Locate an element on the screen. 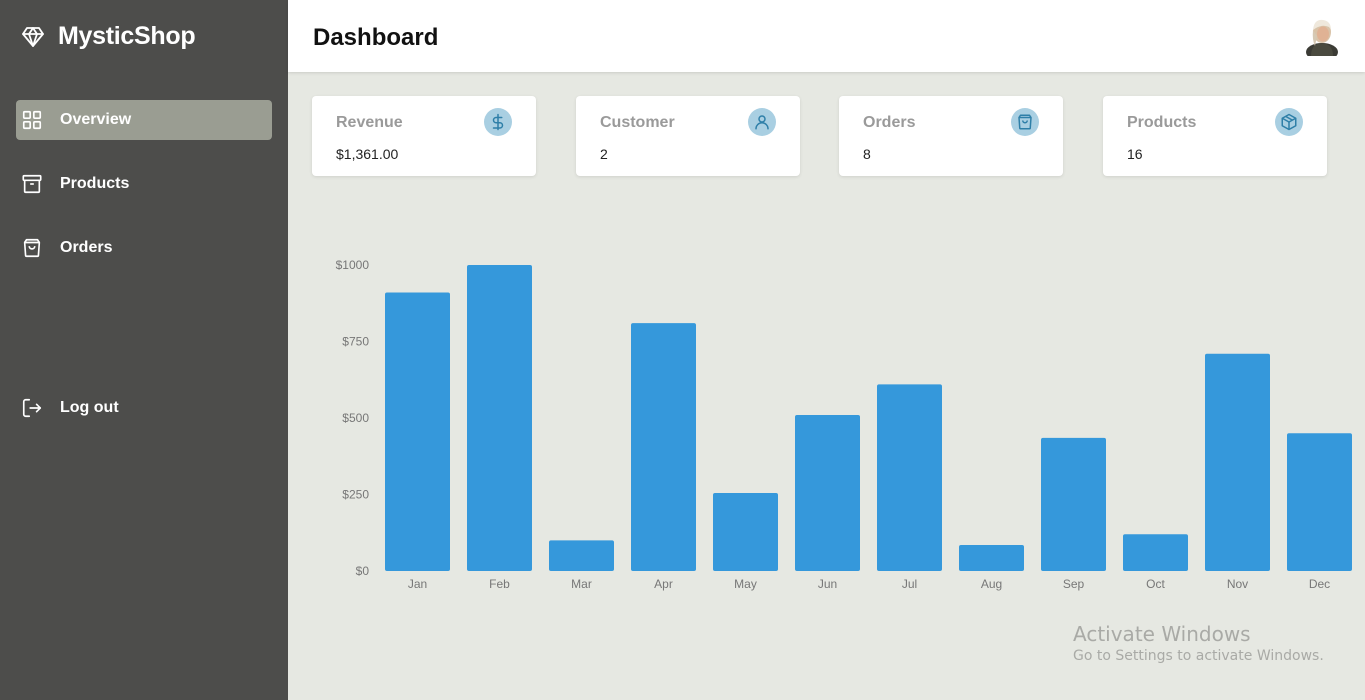 Image resolution: width=1365 pixels, height=700 pixels. x-tick-label: Jun is located at coordinates (827, 584).